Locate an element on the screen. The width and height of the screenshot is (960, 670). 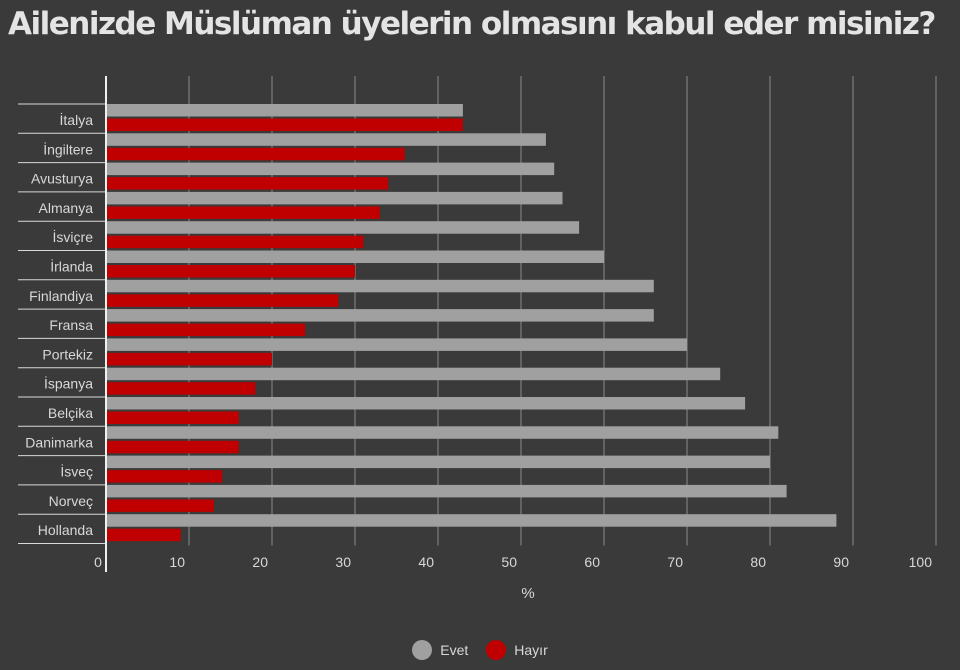
category-label: Hollanda is located at coordinates (65, 530).